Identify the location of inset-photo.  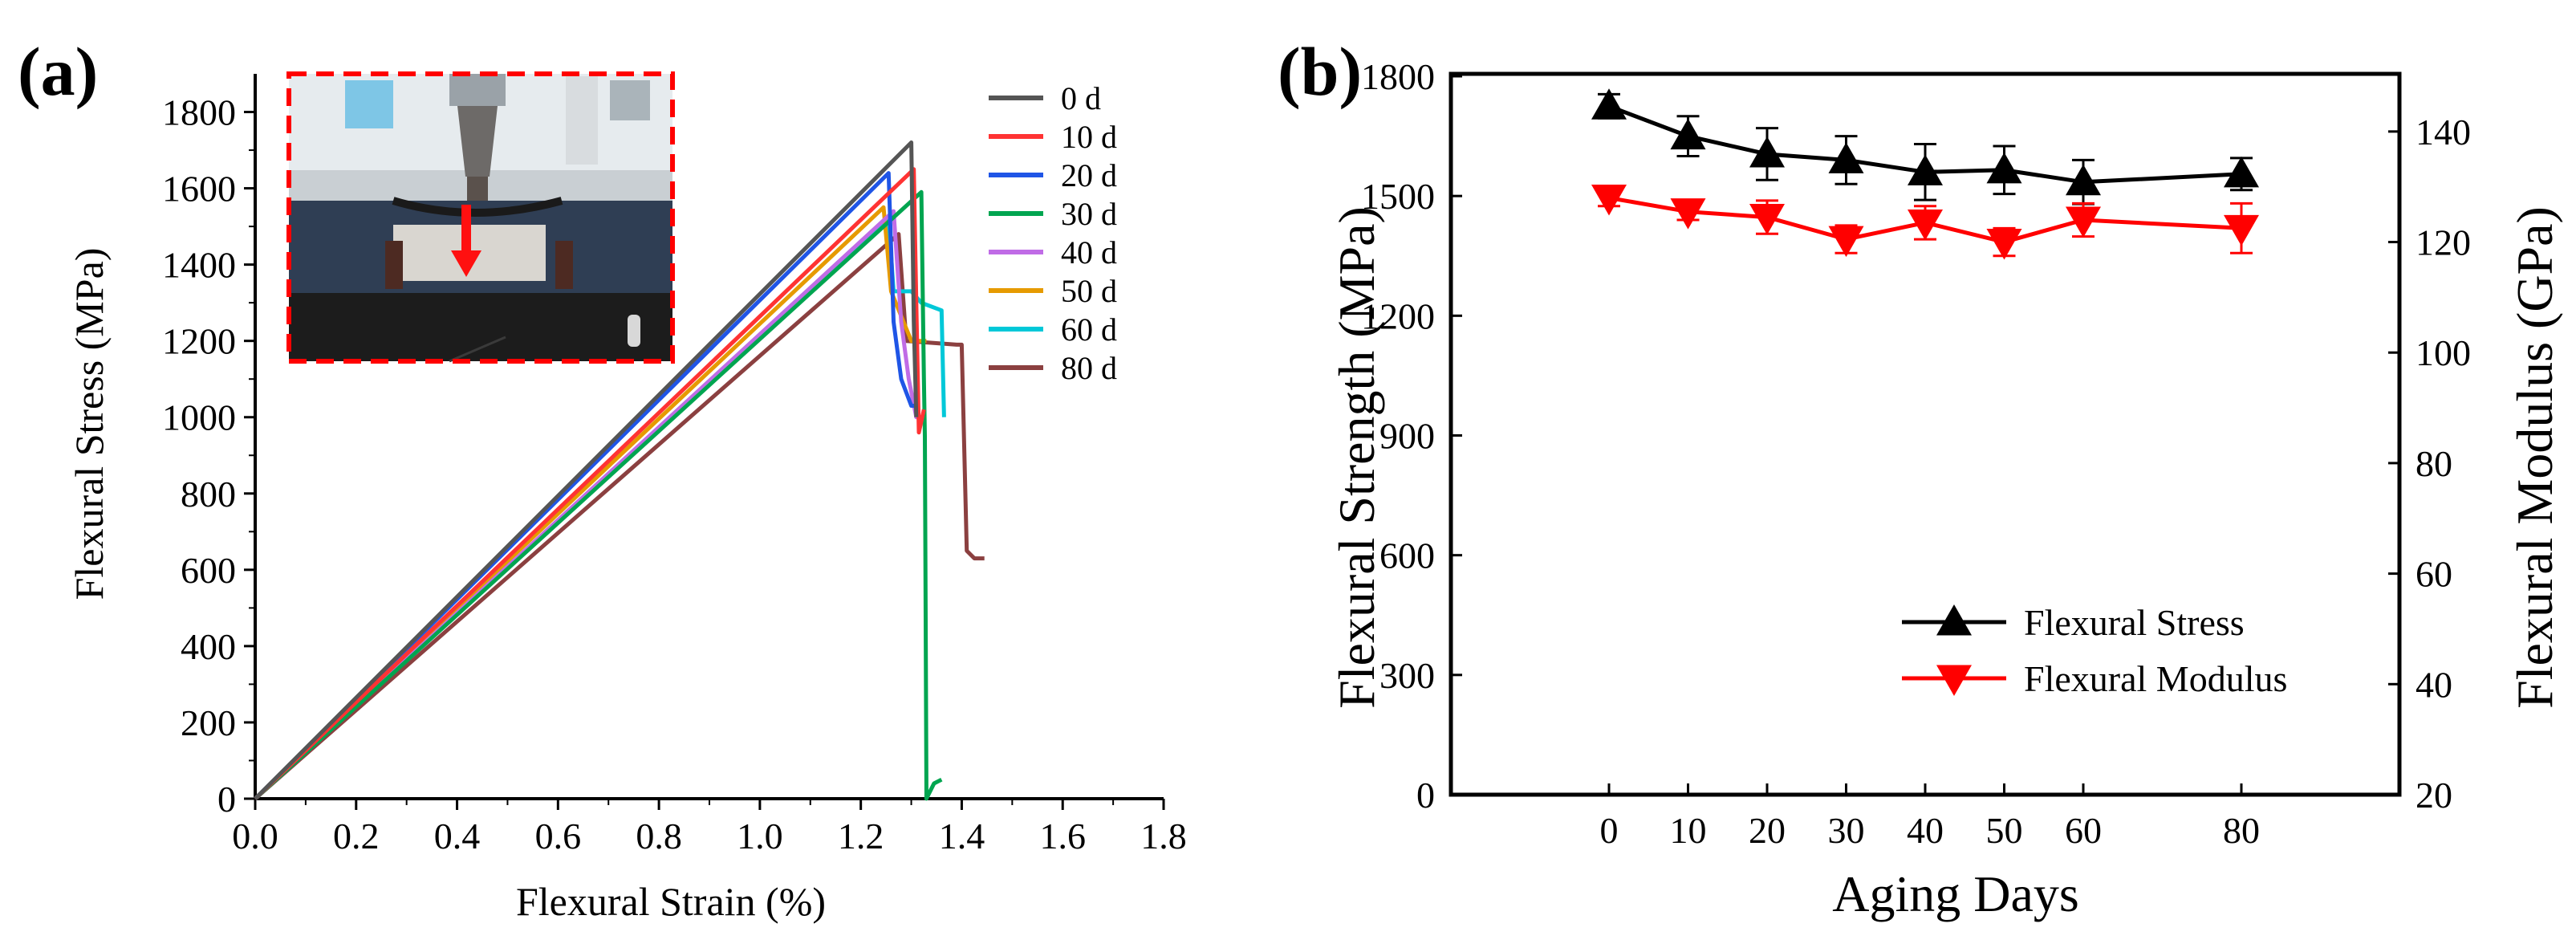
(480, 218).